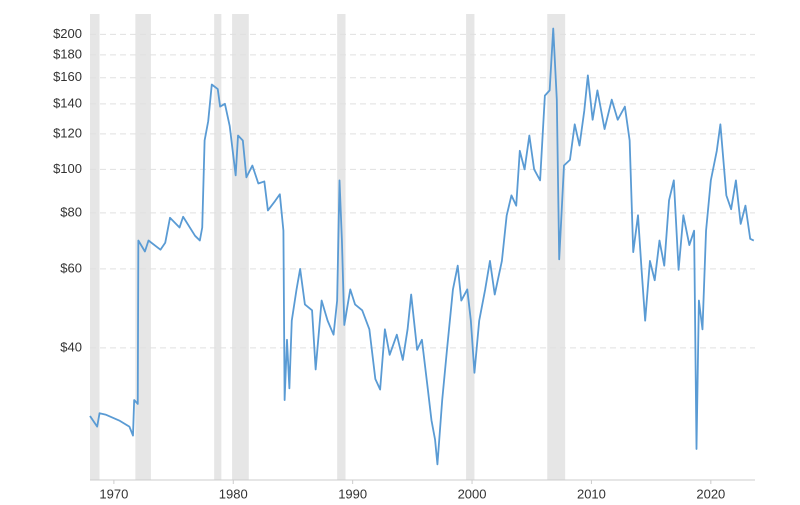 Image resolution: width=800 pixels, height=505 pixels. Describe the element at coordinates (67, 132) in the screenshot. I see `y-tick-label: $120` at that location.